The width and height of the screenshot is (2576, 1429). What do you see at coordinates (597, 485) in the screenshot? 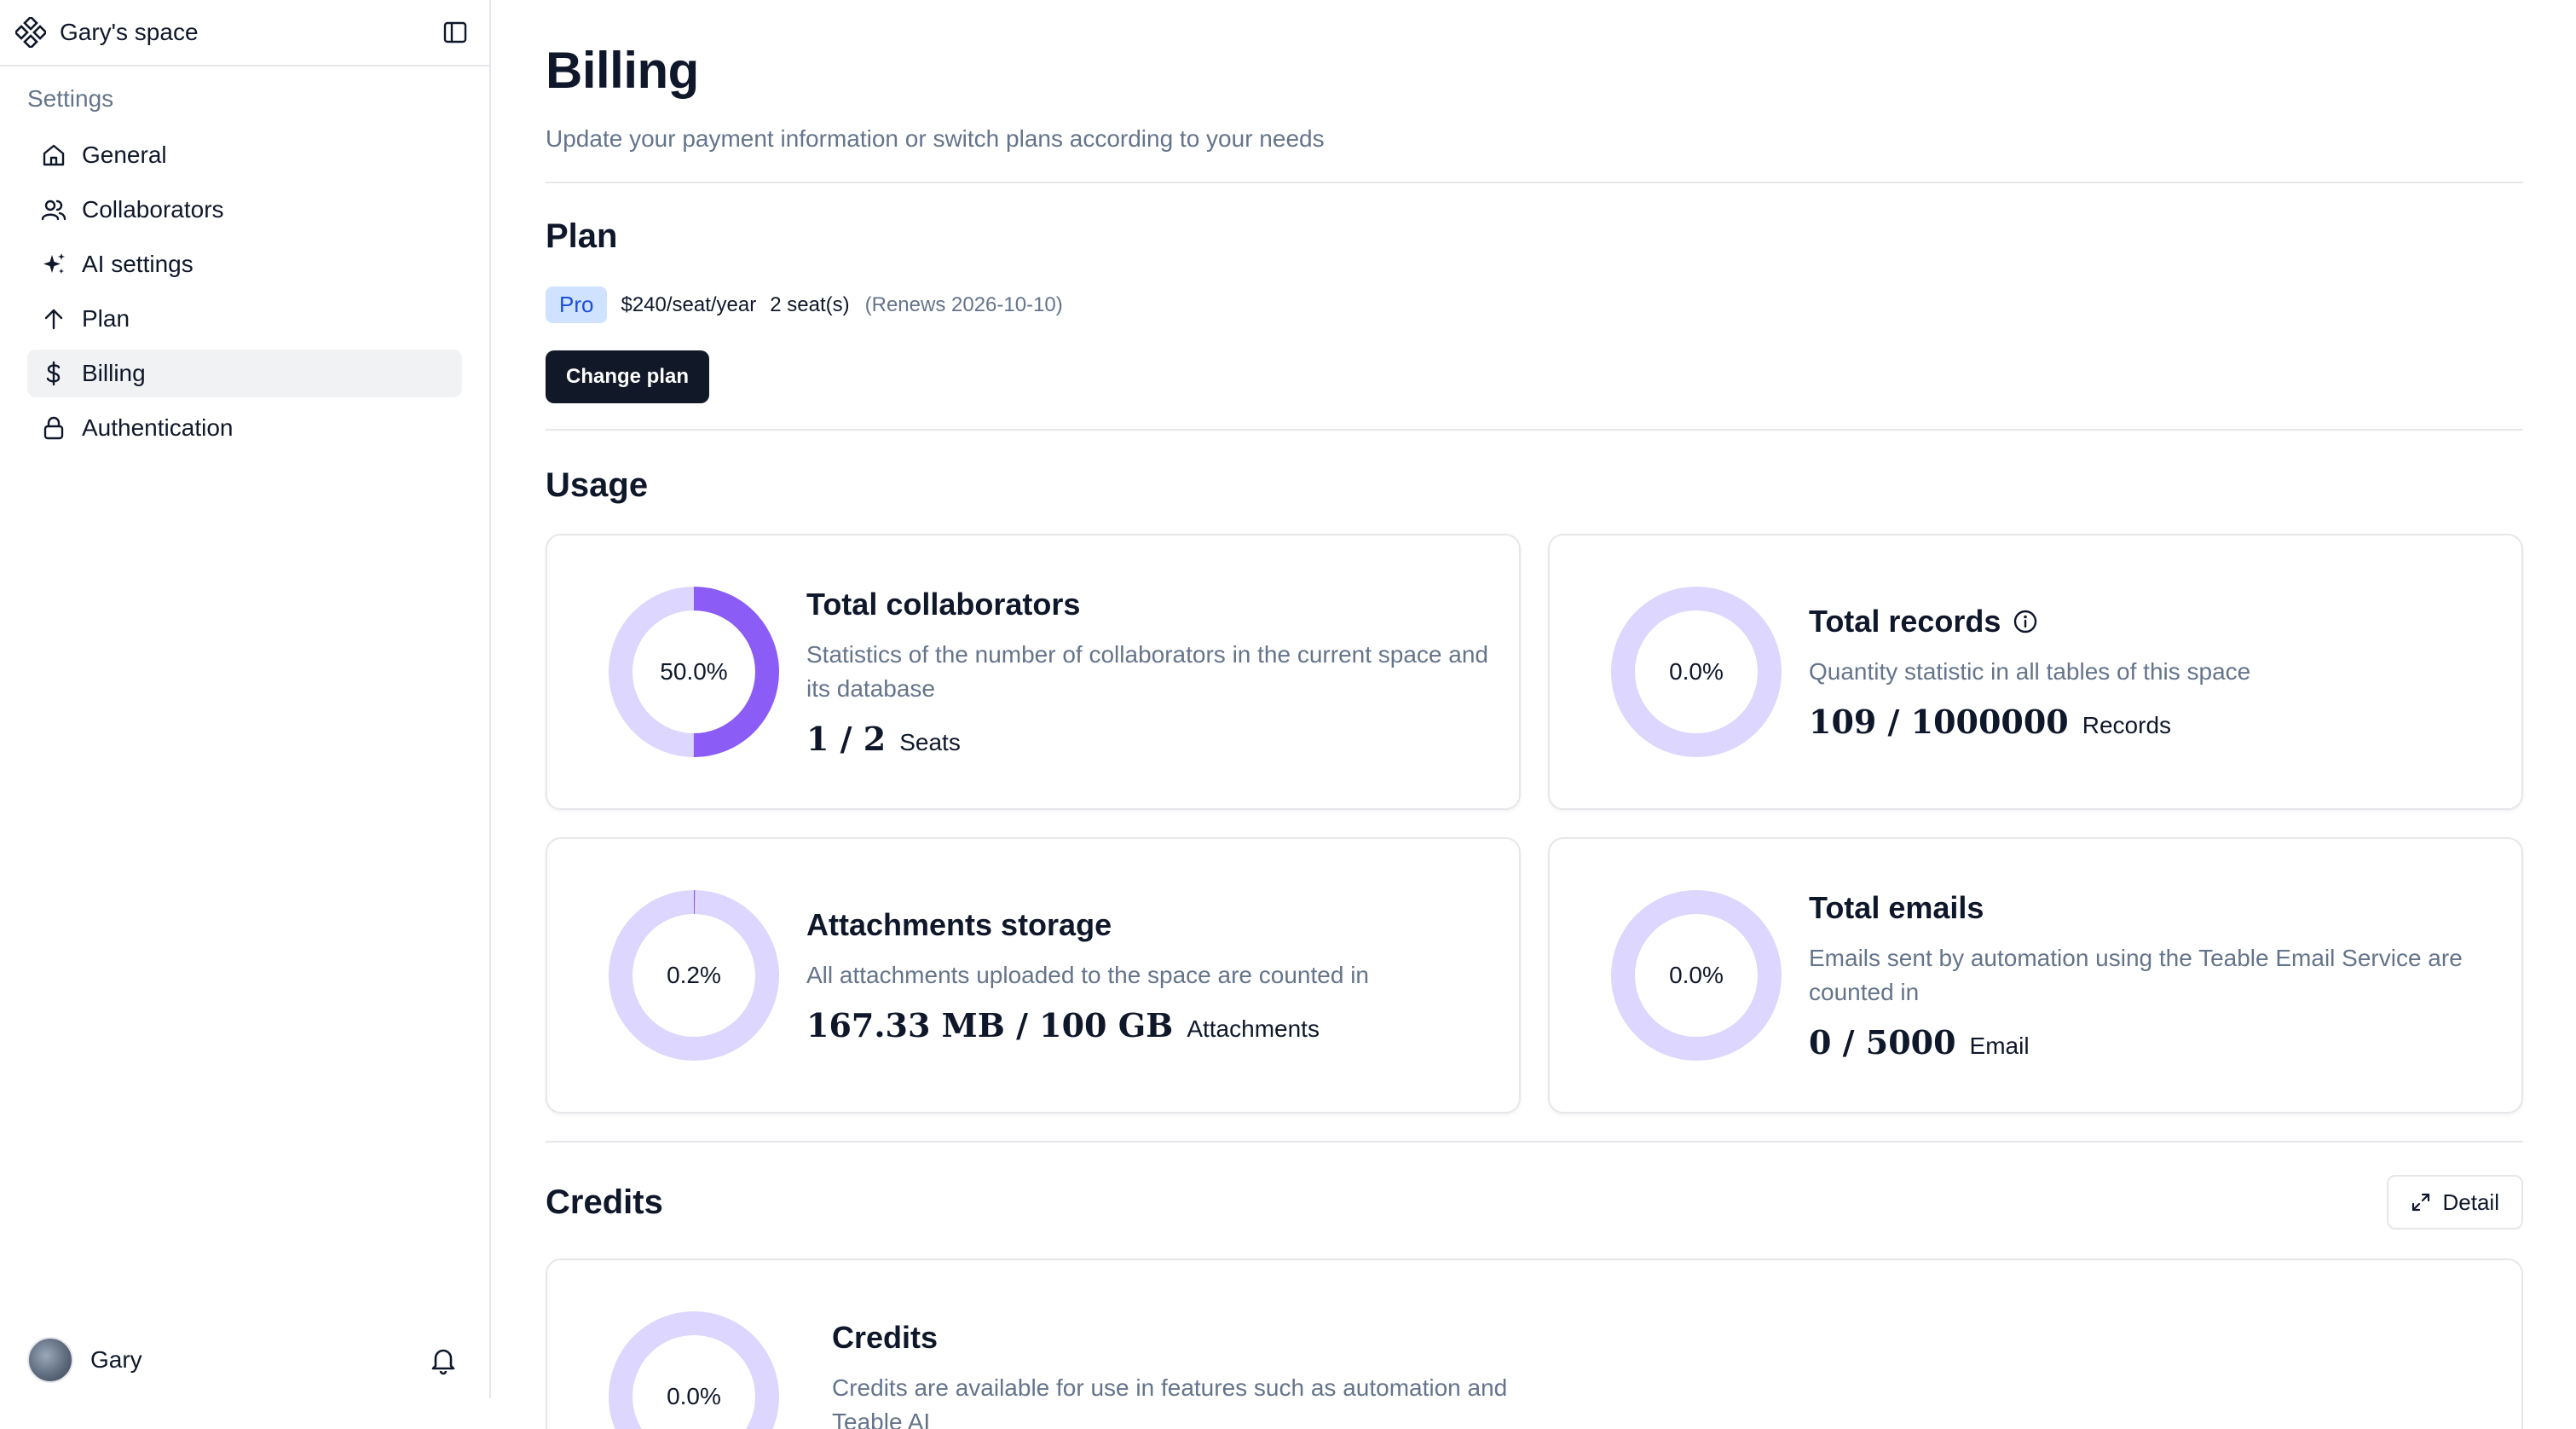
I see `usage-section-title: Usage` at bounding box center [597, 485].